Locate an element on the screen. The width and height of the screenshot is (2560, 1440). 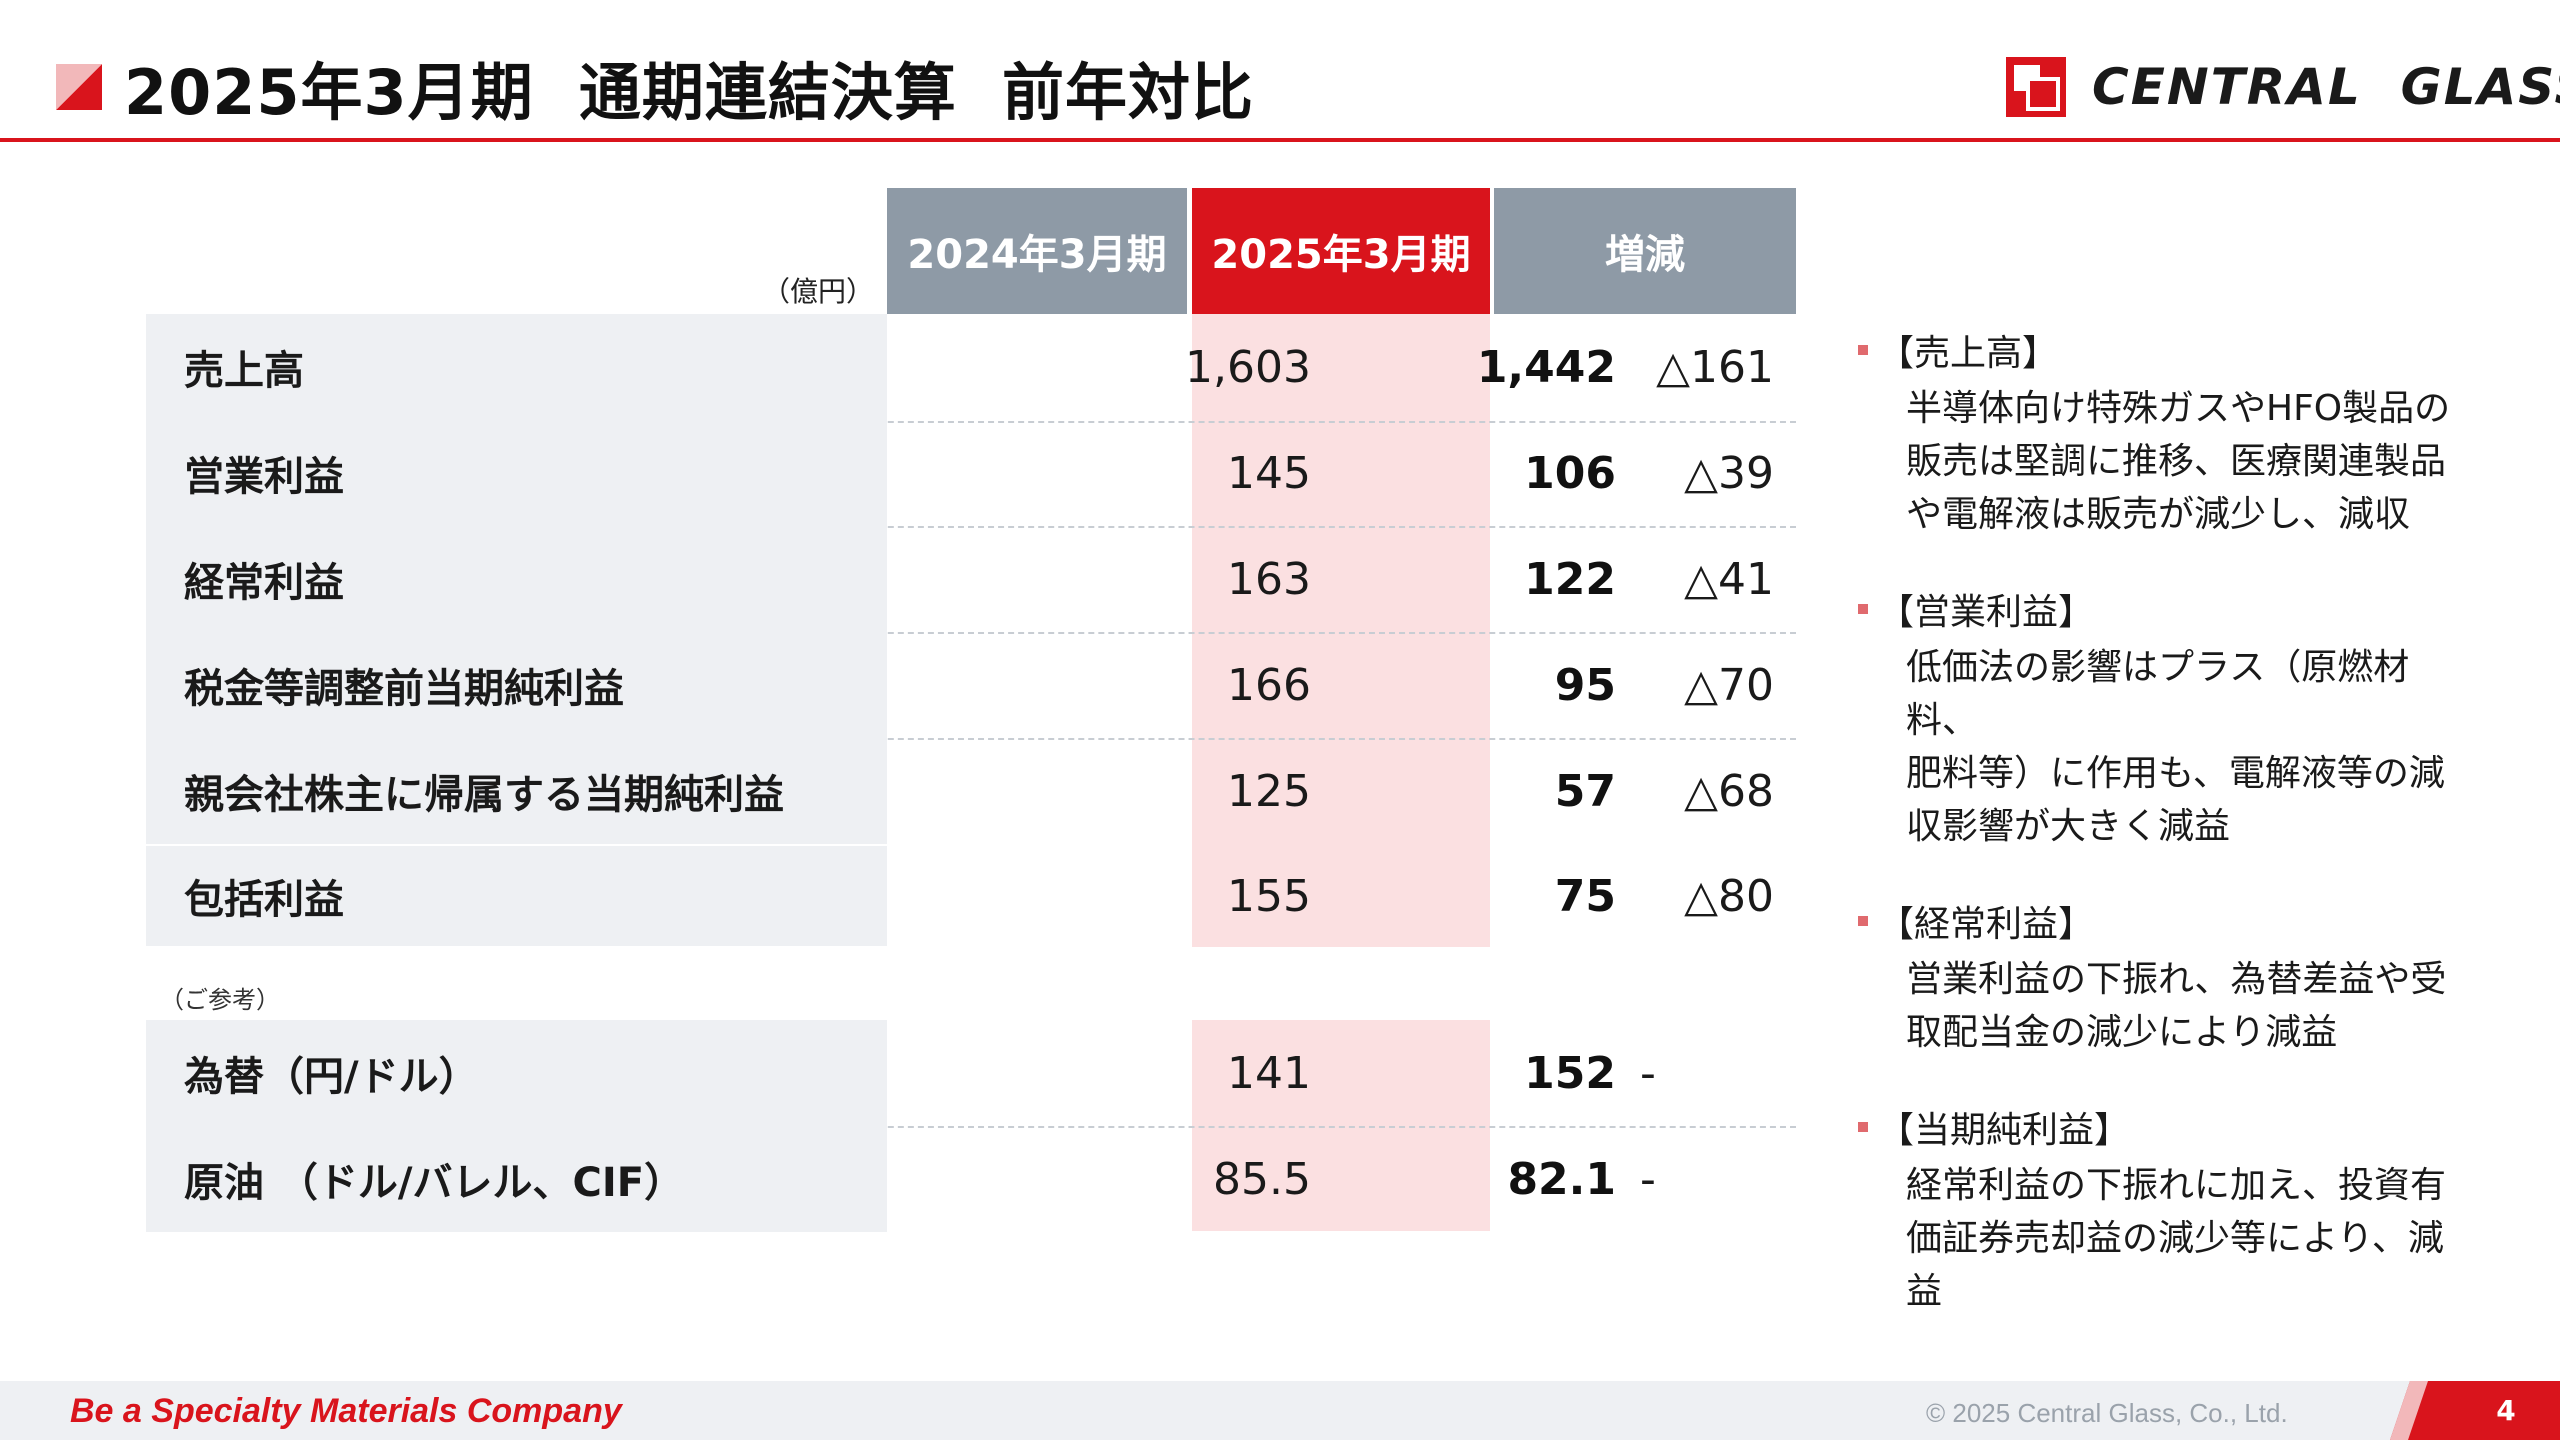
central-glass-logo-icon is located at coordinates (2036, 87).